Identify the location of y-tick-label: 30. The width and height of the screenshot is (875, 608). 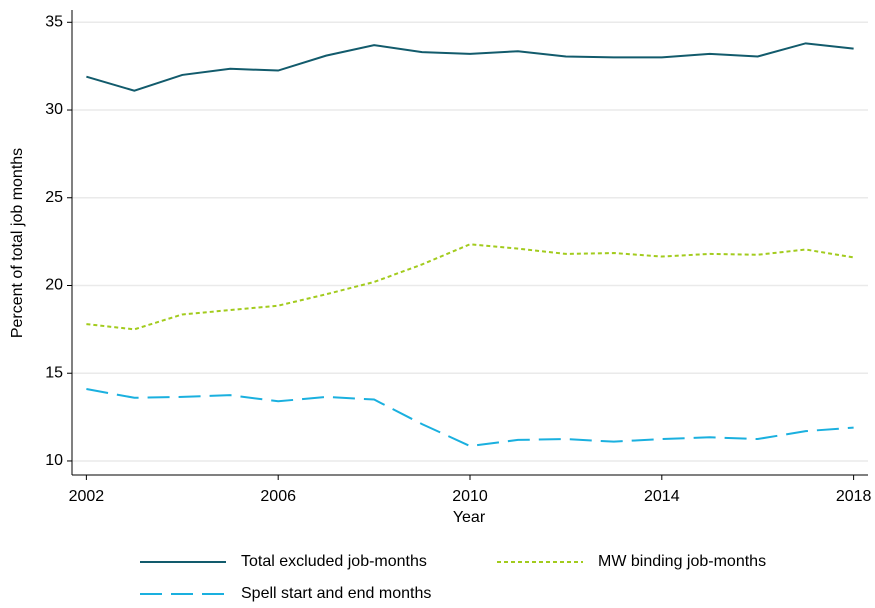
(54, 109).